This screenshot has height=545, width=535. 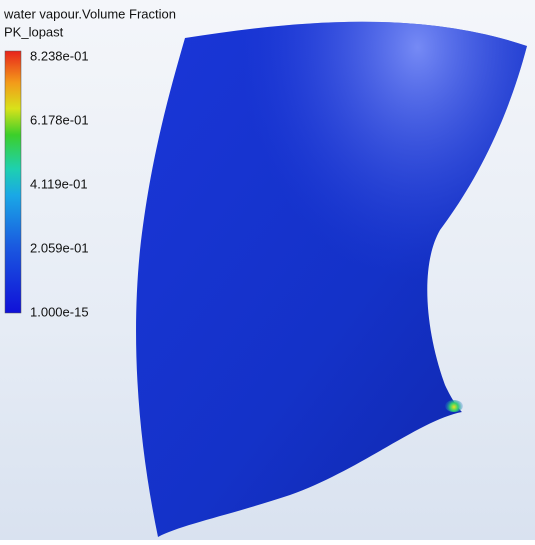 What do you see at coordinates (13, 182) in the screenshot?
I see `color-bar` at bounding box center [13, 182].